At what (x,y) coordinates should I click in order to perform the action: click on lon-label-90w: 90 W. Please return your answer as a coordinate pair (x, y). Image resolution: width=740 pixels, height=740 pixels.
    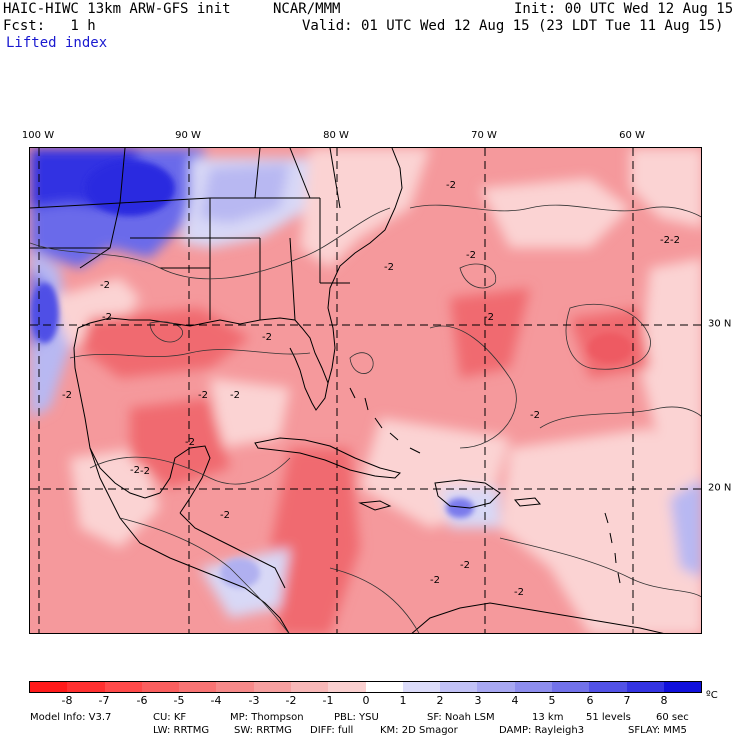
    Looking at the image, I should click on (188, 135).